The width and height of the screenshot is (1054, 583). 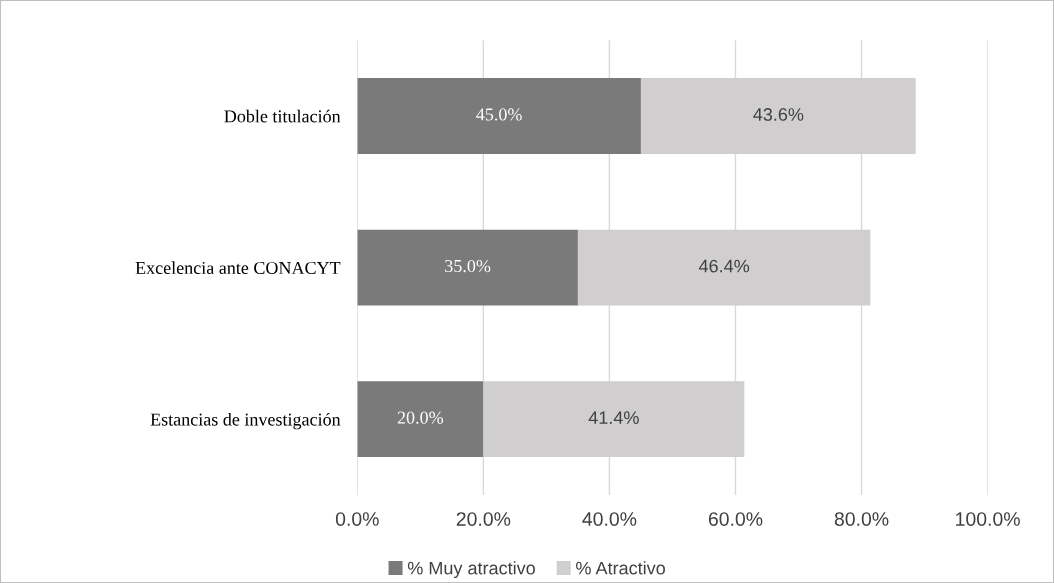 I want to click on data-label: 35.0%, so click(x=468, y=266).